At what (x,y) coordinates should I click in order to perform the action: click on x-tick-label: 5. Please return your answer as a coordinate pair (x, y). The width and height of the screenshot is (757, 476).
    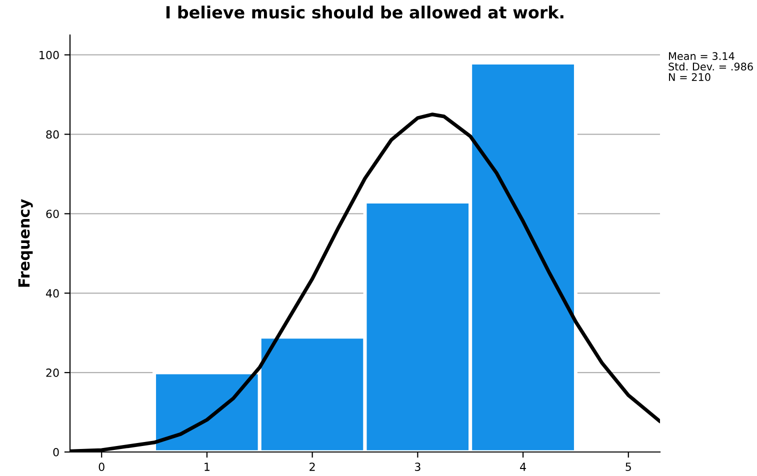
    Looking at the image, I should click on (628, 467).